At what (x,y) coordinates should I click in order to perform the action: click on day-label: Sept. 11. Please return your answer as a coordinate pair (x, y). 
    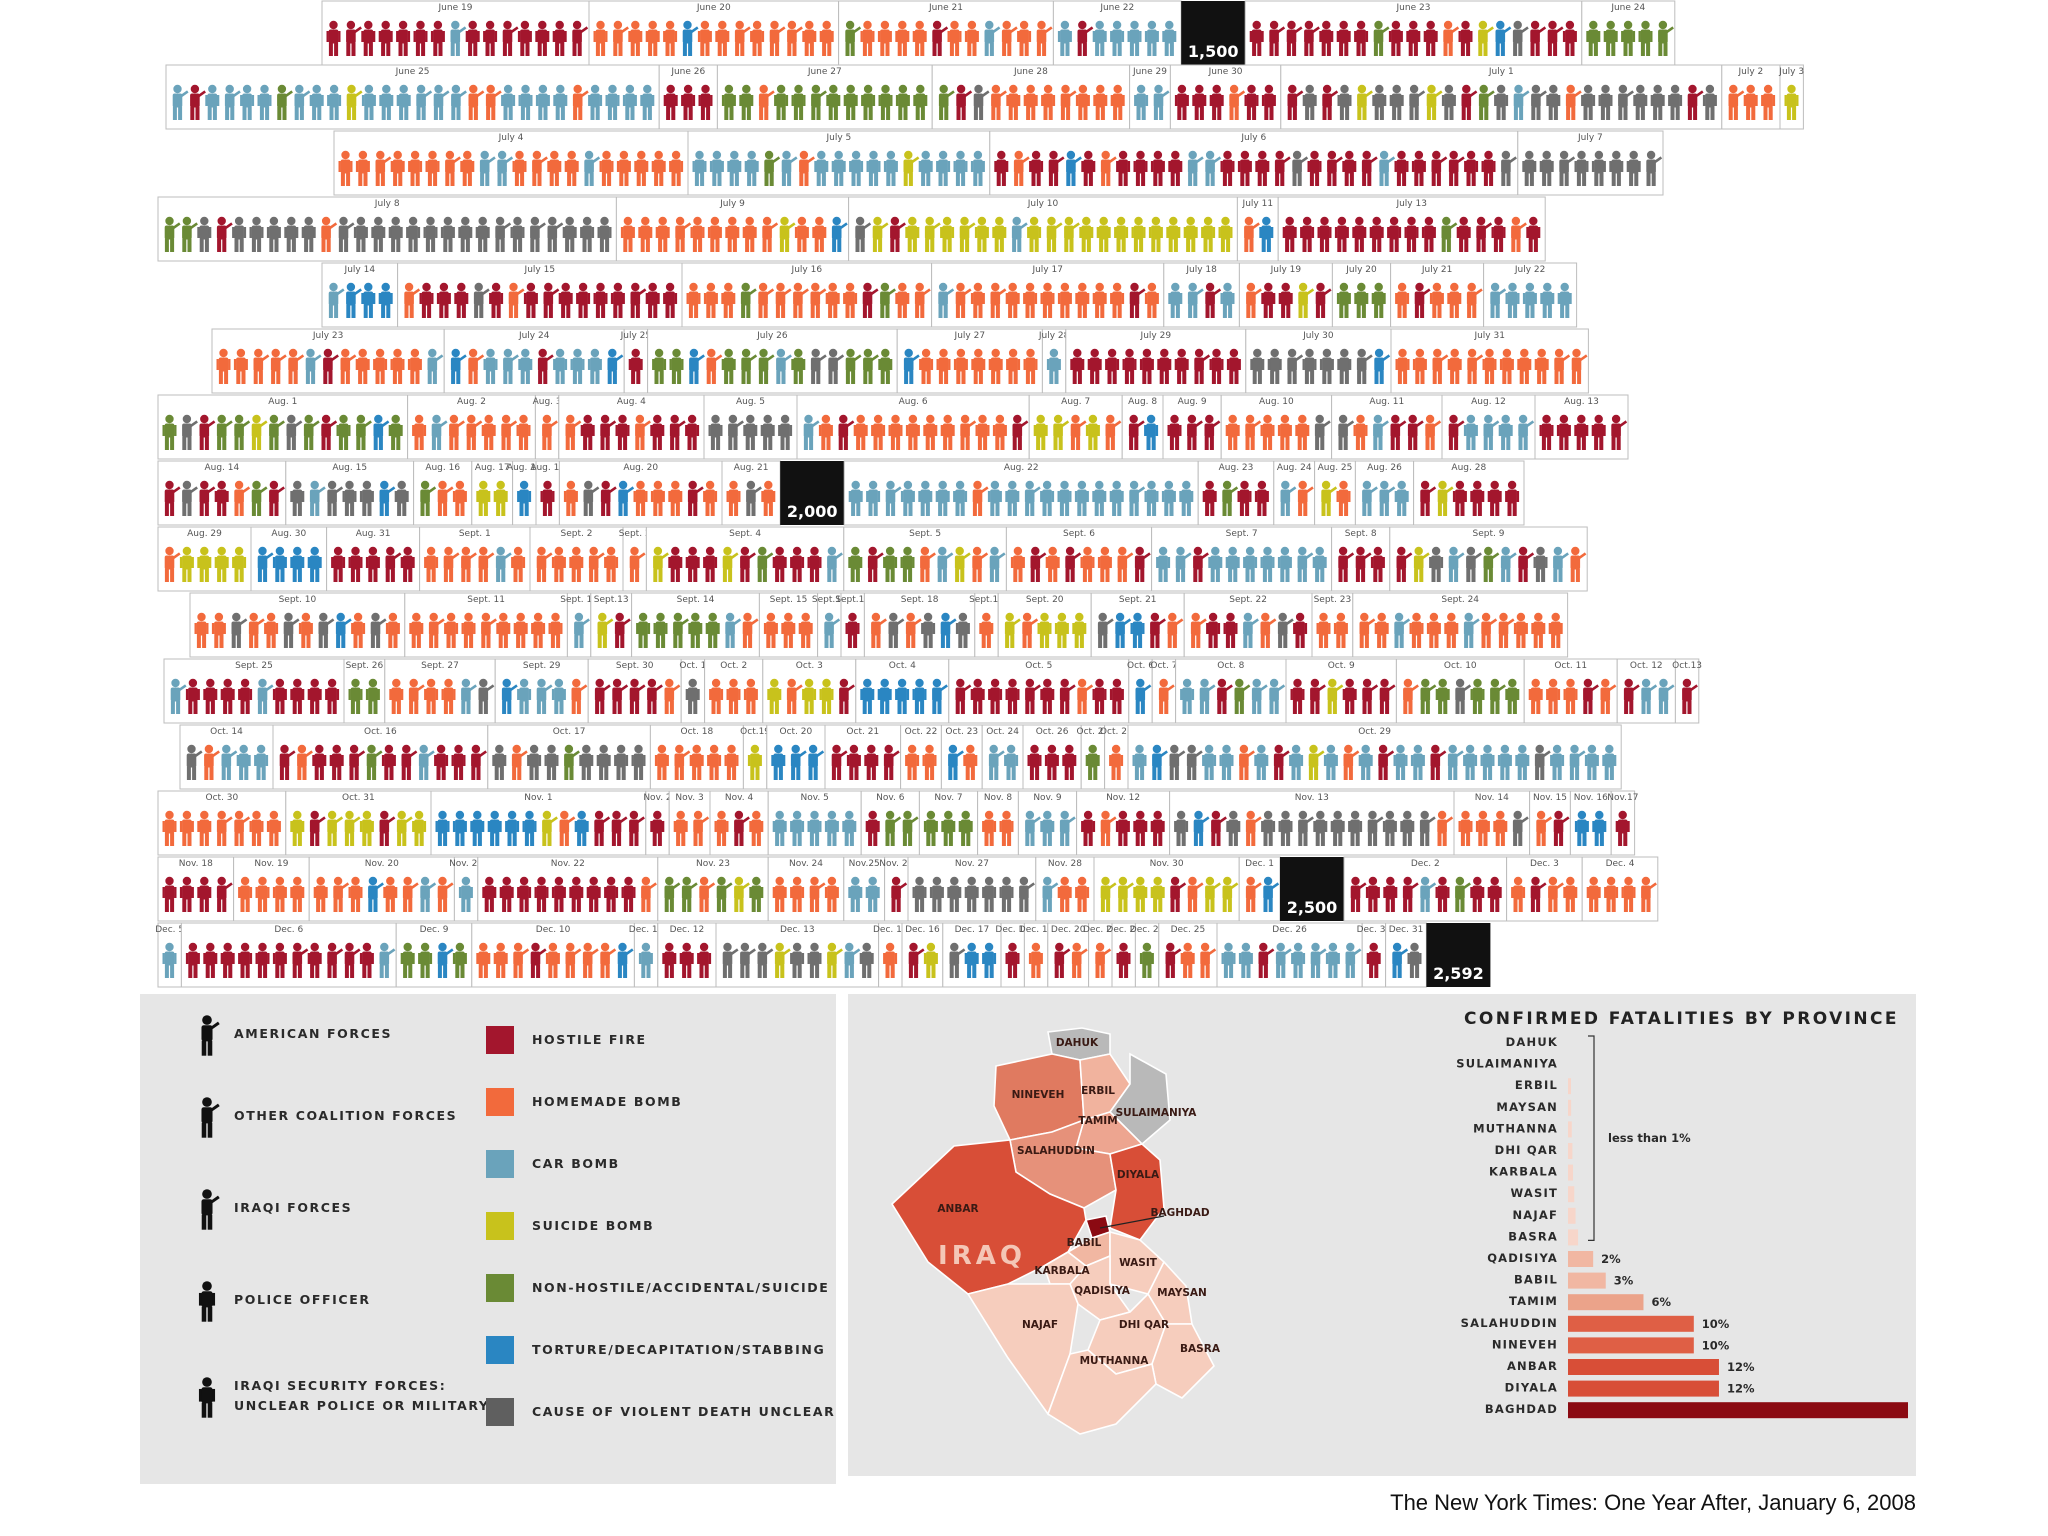
    Looking at the image, I should click on (486, 600).